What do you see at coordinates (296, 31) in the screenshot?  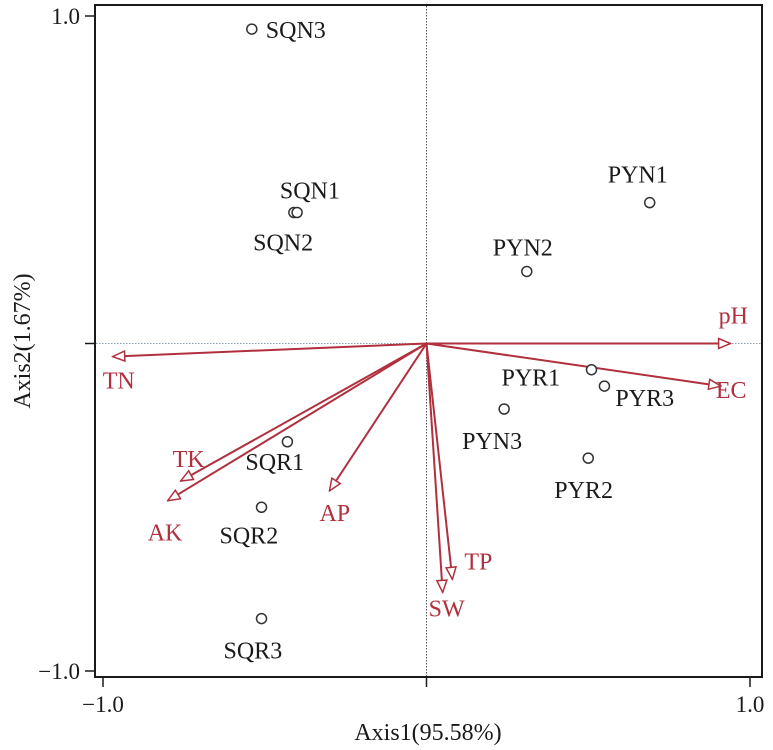 I see `sample-label: SQN3` at bounding box center [296, 31].